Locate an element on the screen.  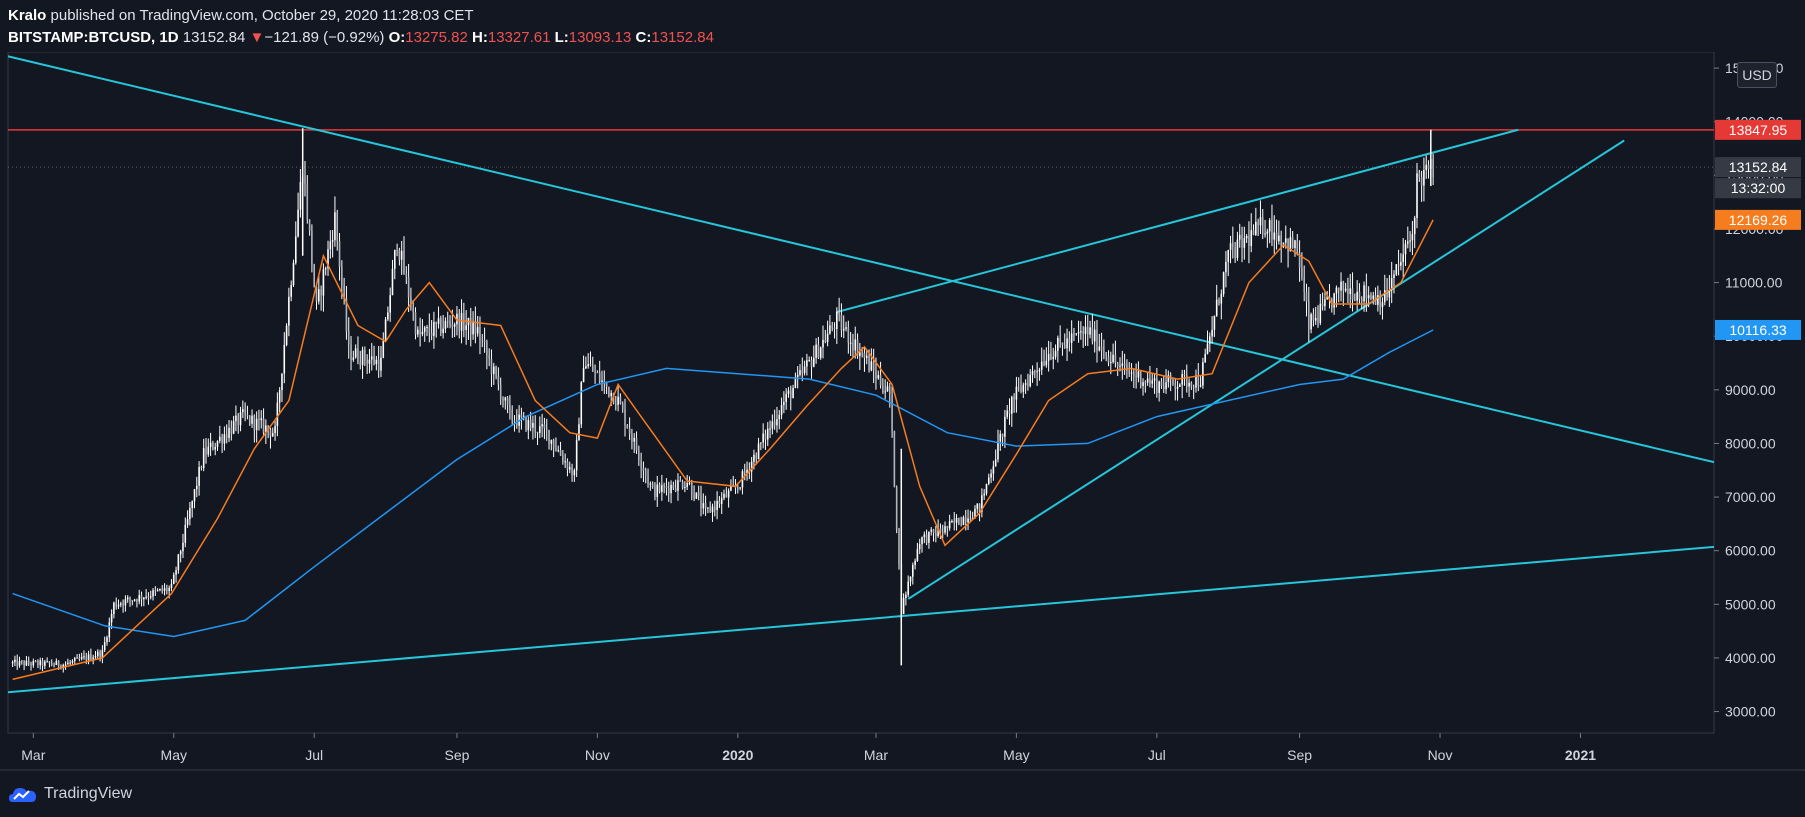
currency-button: USD is located at coordinates (1757, 75).